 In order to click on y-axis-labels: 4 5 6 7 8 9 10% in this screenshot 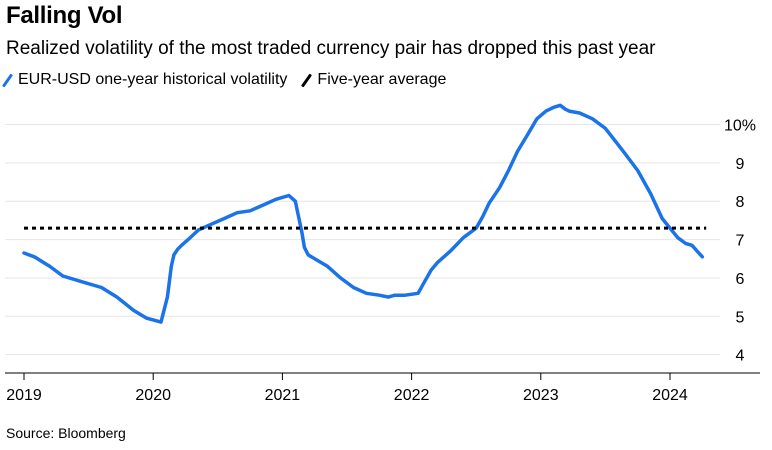, I will do `click(740, 241)`.